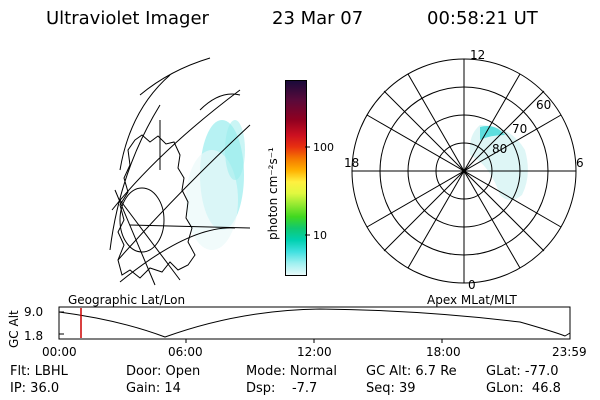  I want to click on timeline-ylabel: GC Alt, so click(14, 329).